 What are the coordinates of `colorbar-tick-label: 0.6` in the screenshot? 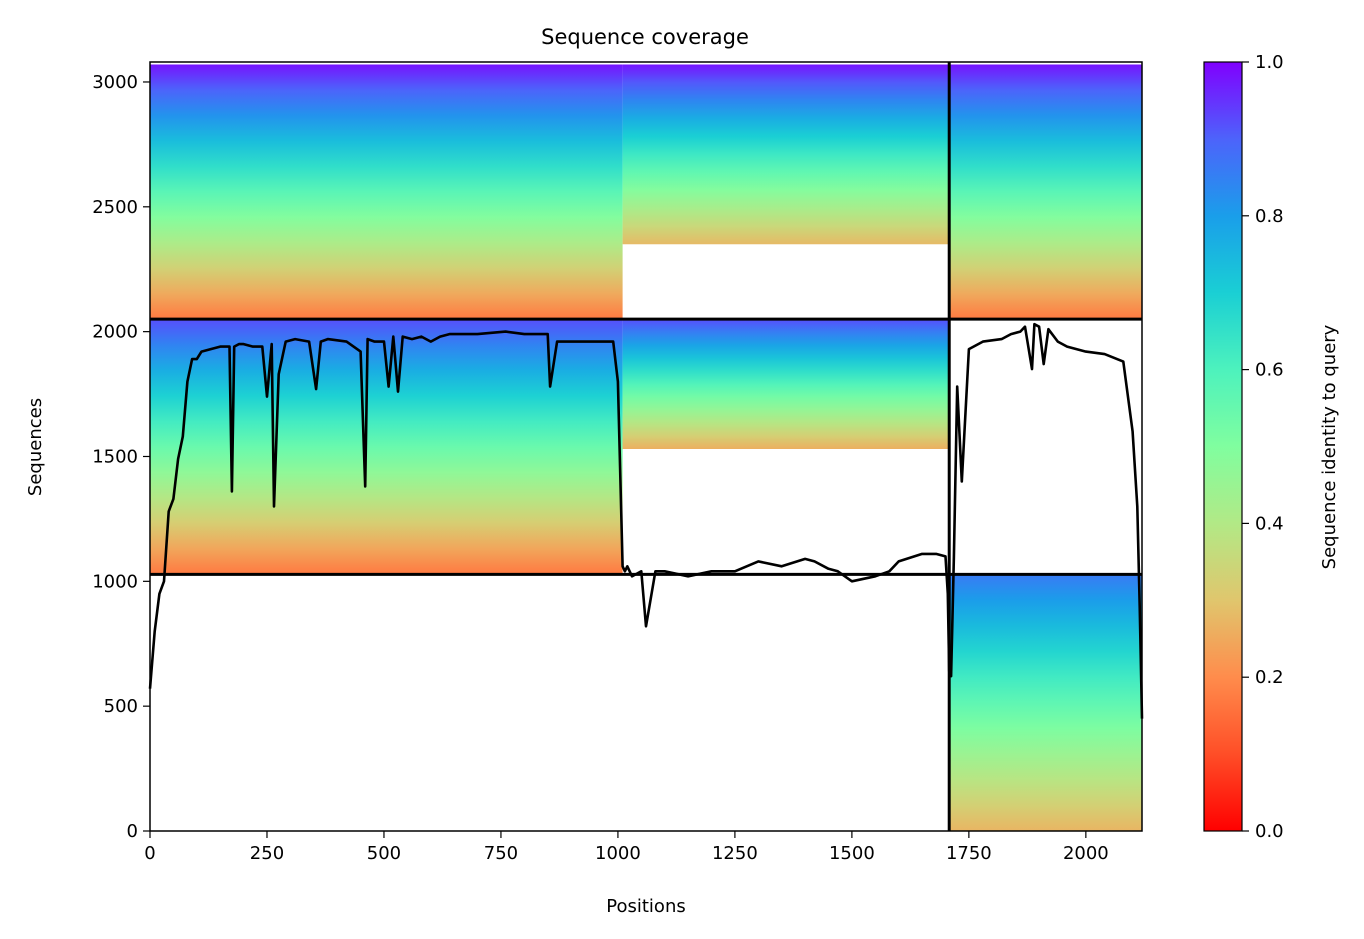 It's located at (1269, 370).